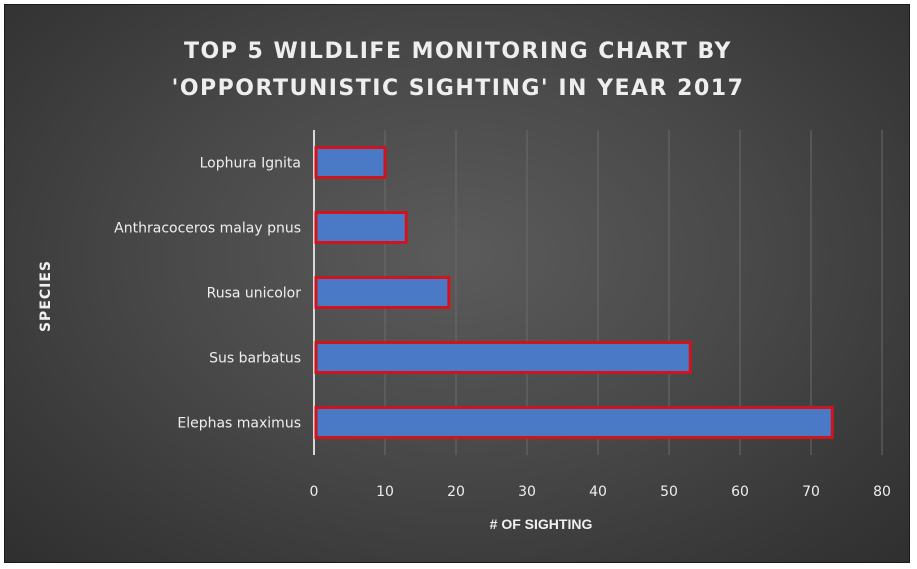 The height and width of the screenshot is (569, 917). I want to click on category-label: Sus barbatus, so click(255, 359).